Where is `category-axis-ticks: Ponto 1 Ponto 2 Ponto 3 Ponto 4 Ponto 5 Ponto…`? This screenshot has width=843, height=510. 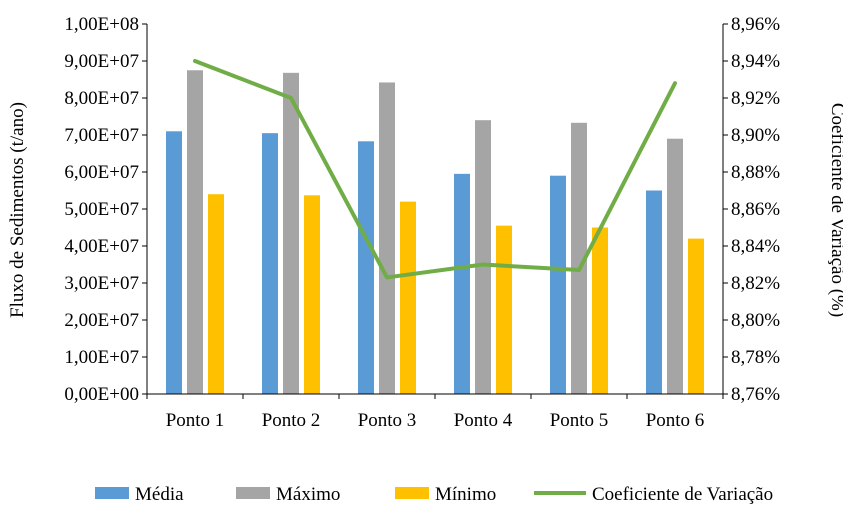
category-axis-ticks: Ponto 1 Ponto 2 Ponto 3 Ponto 4 Ponto 5 Ponto… is located at coordinates (435, 420).